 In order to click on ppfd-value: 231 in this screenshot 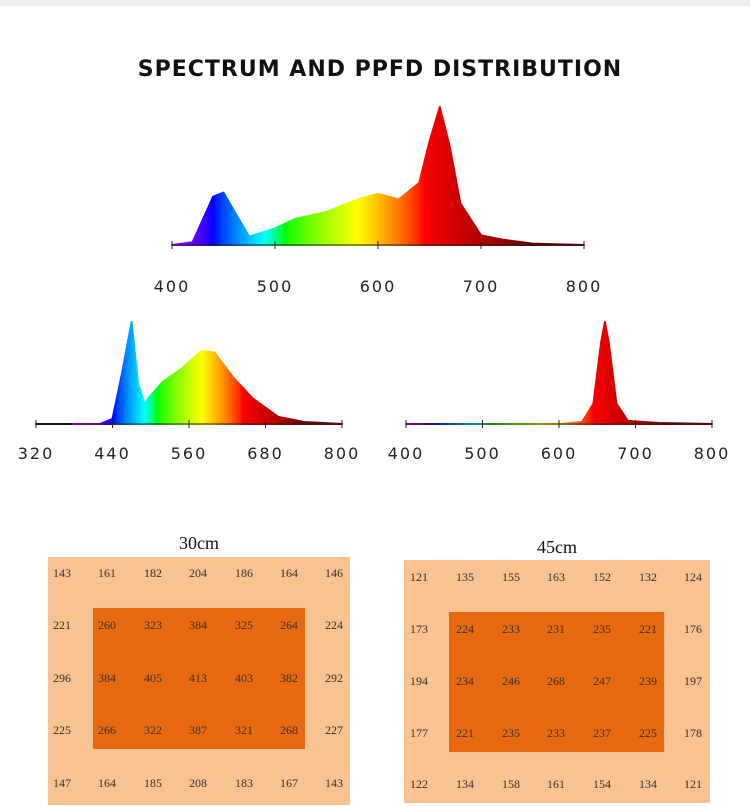, I will do `click(556, 629)`.